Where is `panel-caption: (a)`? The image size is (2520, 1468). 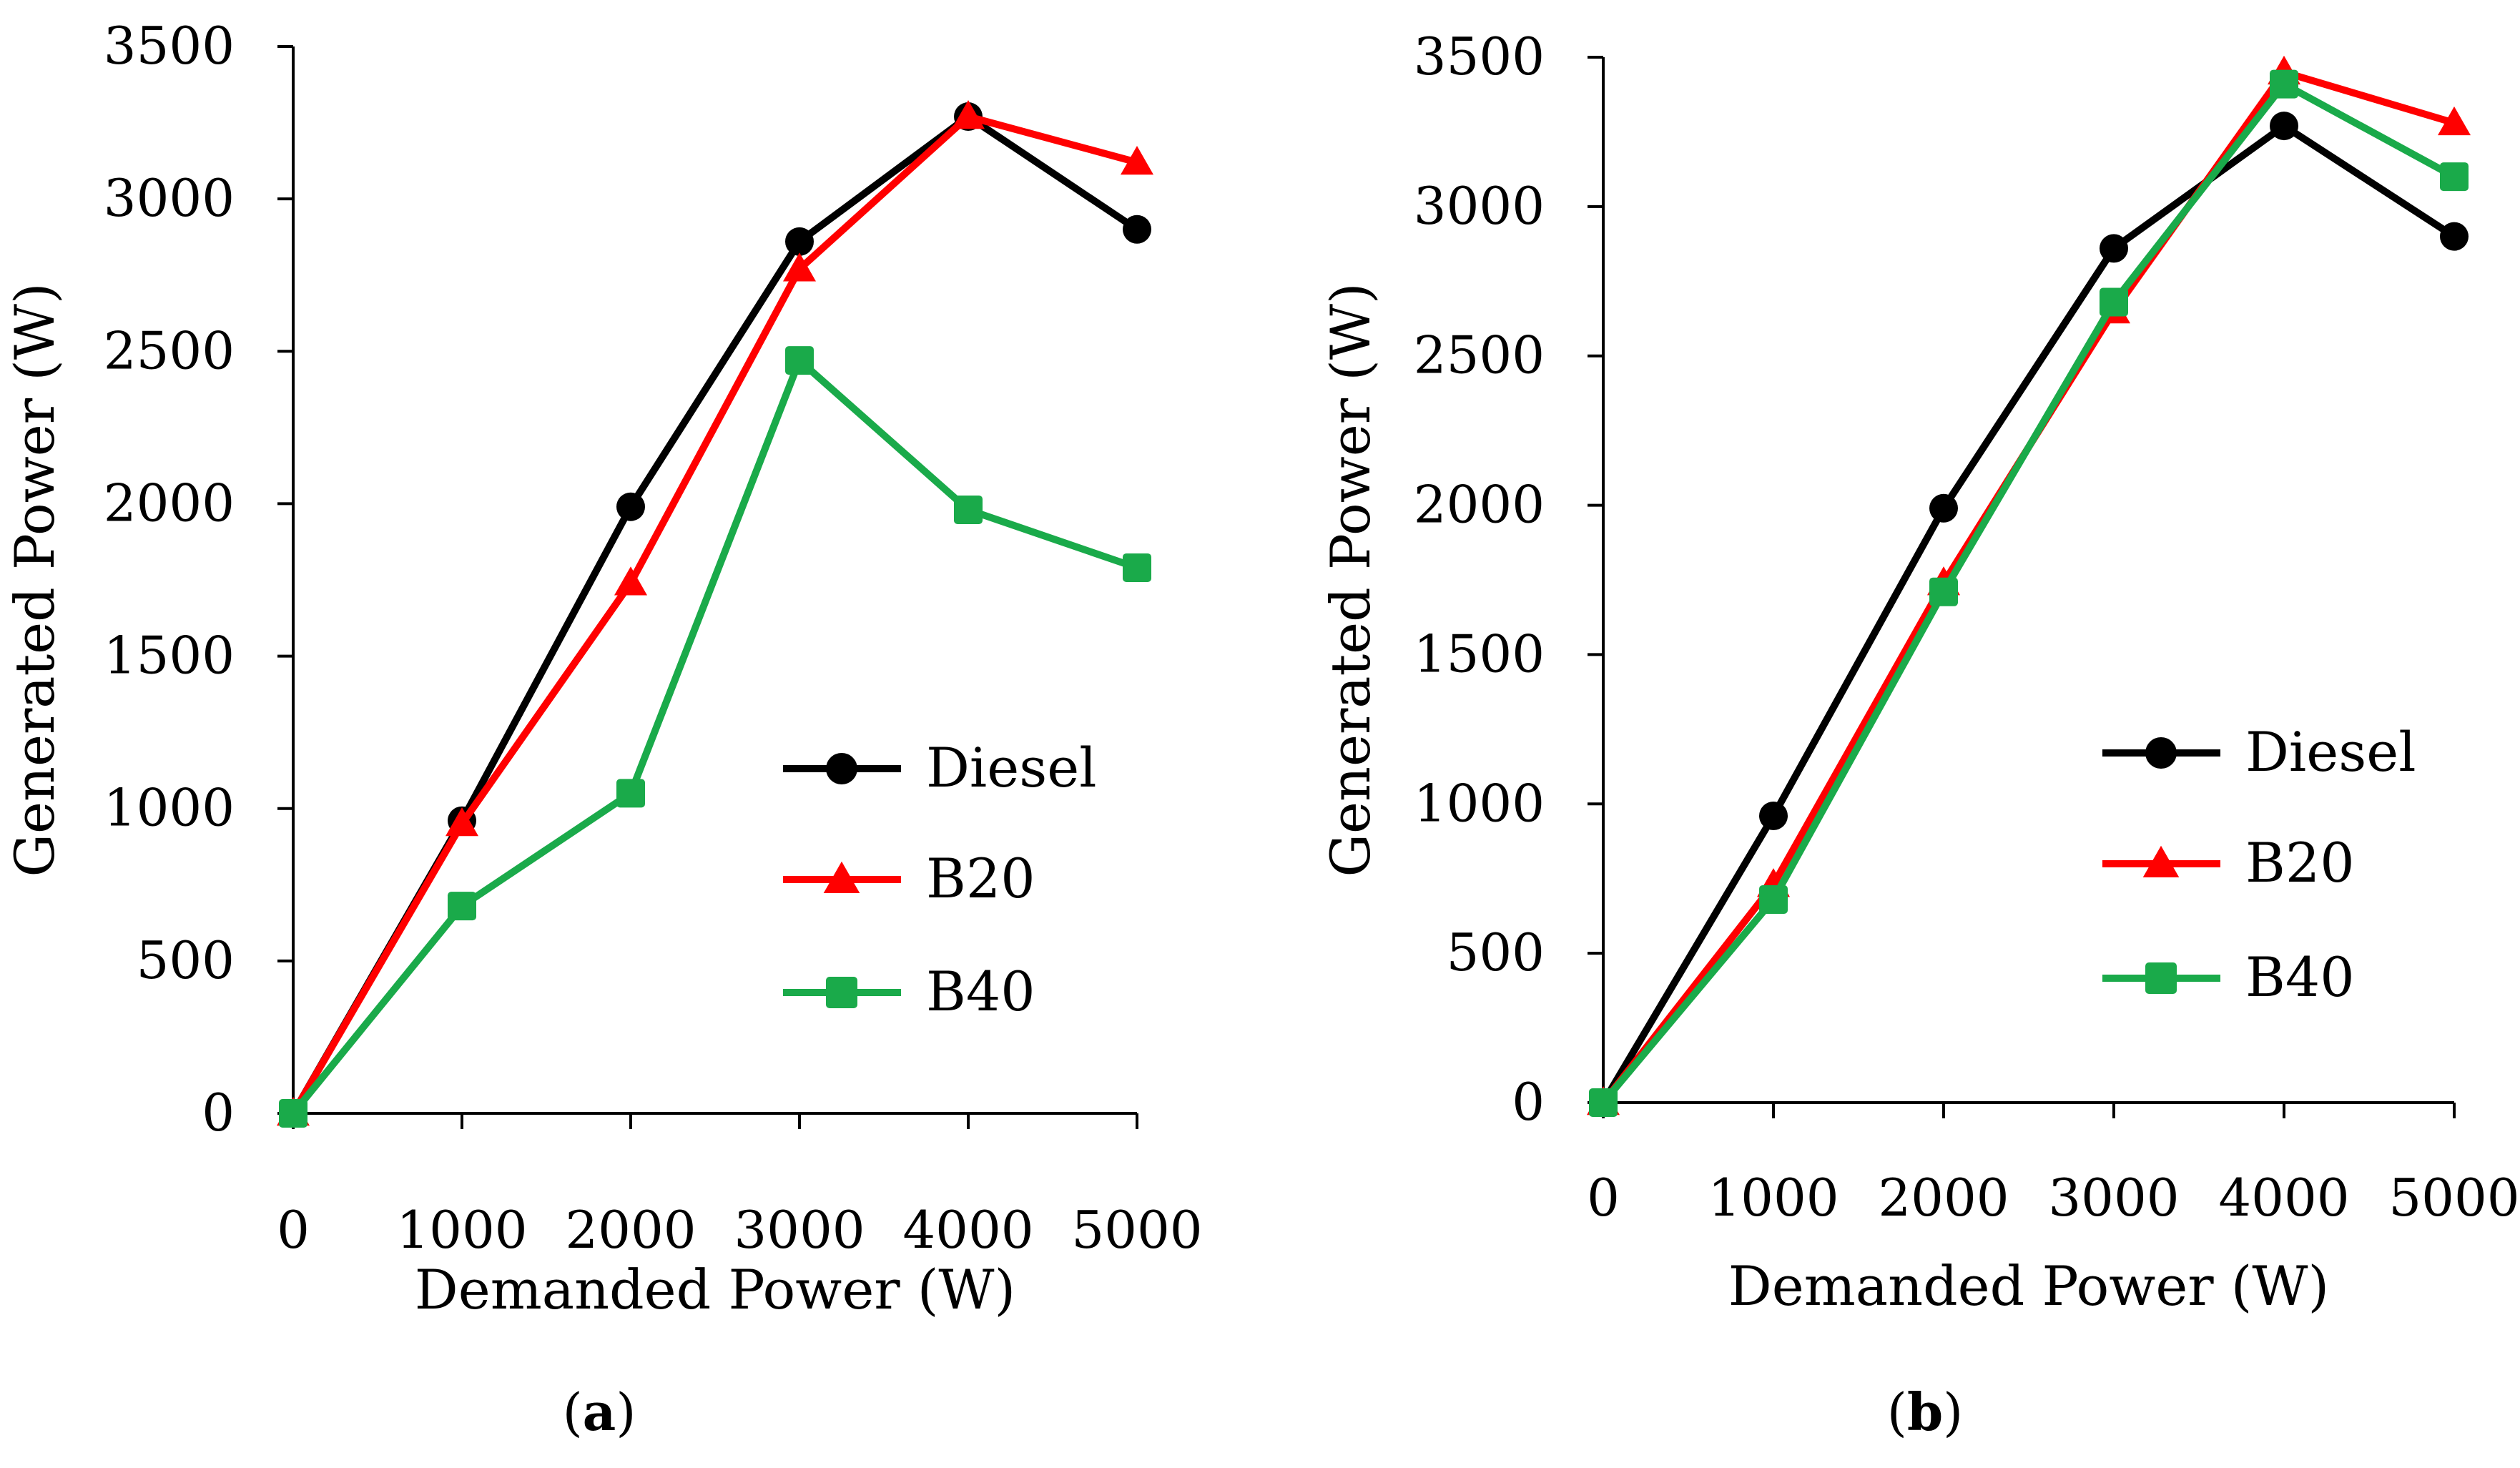
panel-caption: (a) is located at coordinates (599, 1411).